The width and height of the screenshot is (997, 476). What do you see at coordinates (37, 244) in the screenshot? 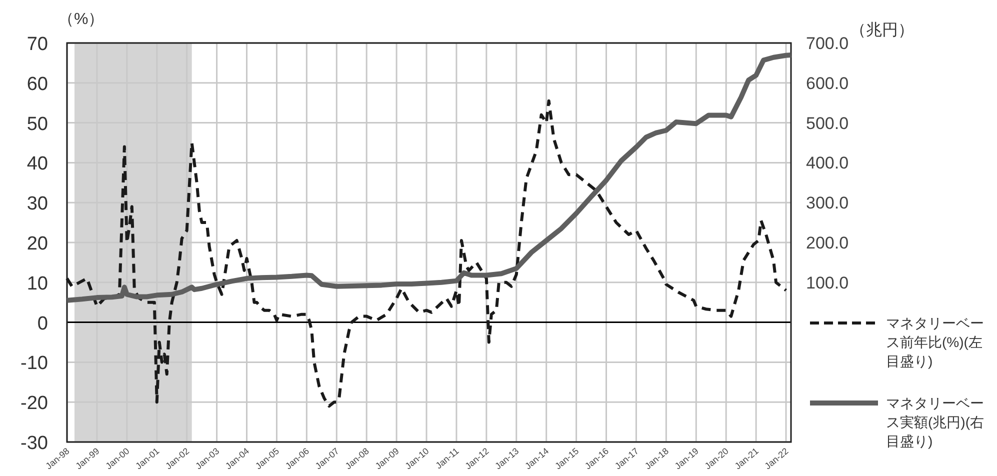
I see `y-tick-label: 20` at bounding box center [37, 244].